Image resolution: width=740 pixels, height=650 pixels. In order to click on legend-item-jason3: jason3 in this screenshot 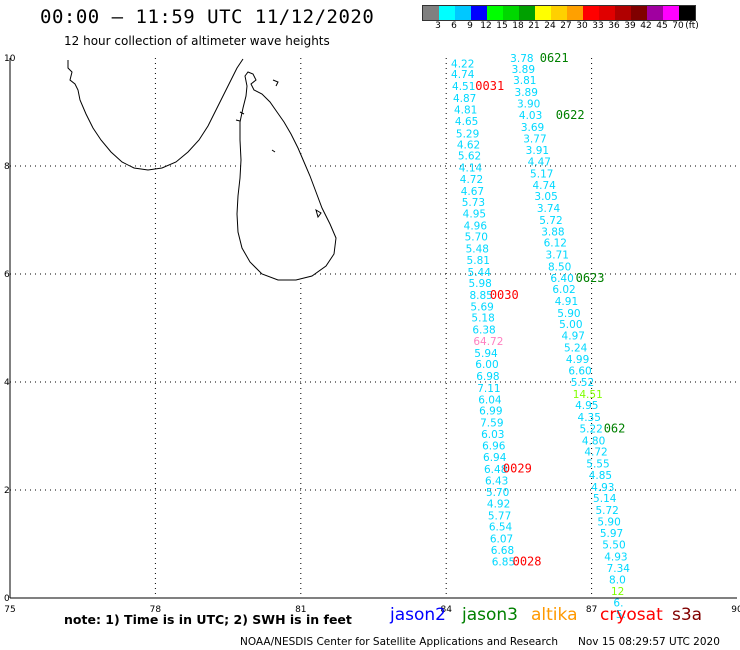, I will do `click(490, 615)`.